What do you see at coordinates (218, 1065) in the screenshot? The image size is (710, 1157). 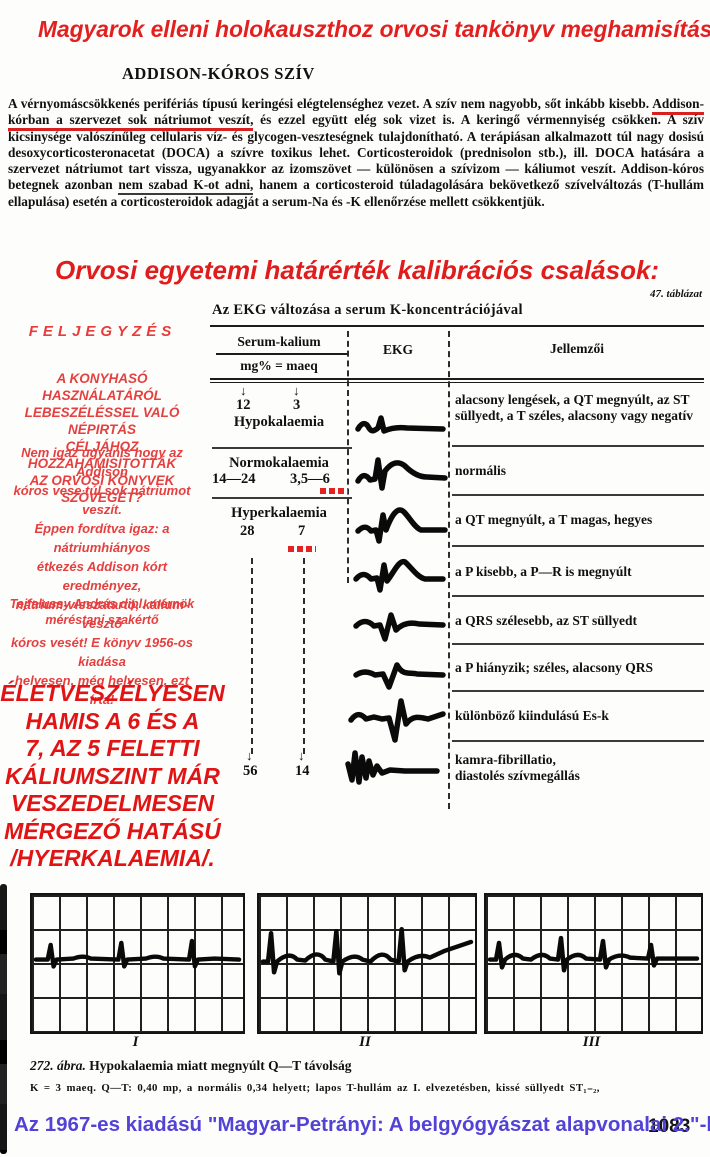 I see `figure-caption-text: Hypokalaemia miatt megnyúlt Q—T távolság` at bounding box center [218, 1065].